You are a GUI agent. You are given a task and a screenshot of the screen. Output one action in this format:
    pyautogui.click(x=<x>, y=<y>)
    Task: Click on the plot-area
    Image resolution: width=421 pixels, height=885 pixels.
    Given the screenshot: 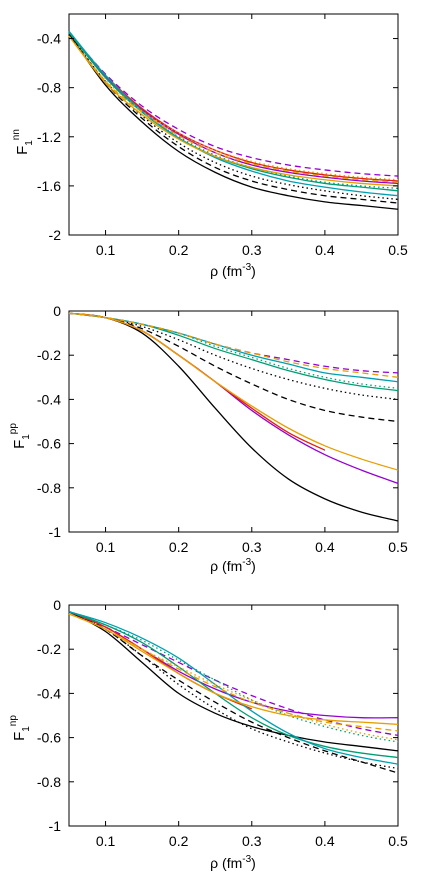 What is the action you would take?
    pyautogui.click(x=233, y=692)
    